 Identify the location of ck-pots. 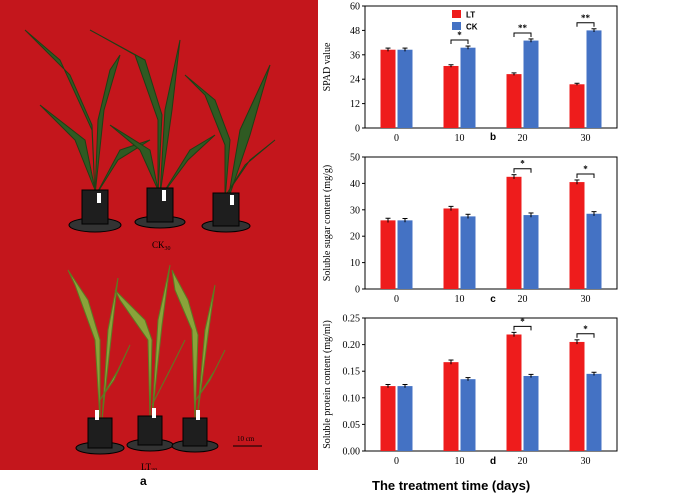
(159, 210).